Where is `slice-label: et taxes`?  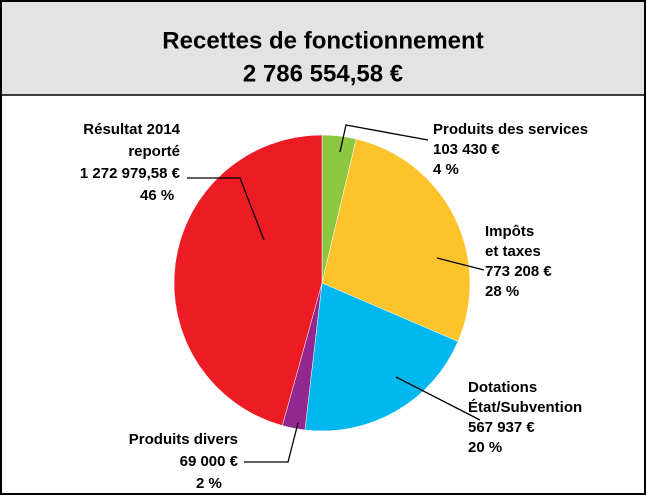 slice-label: et taxes is located at coordinates (513, 251).